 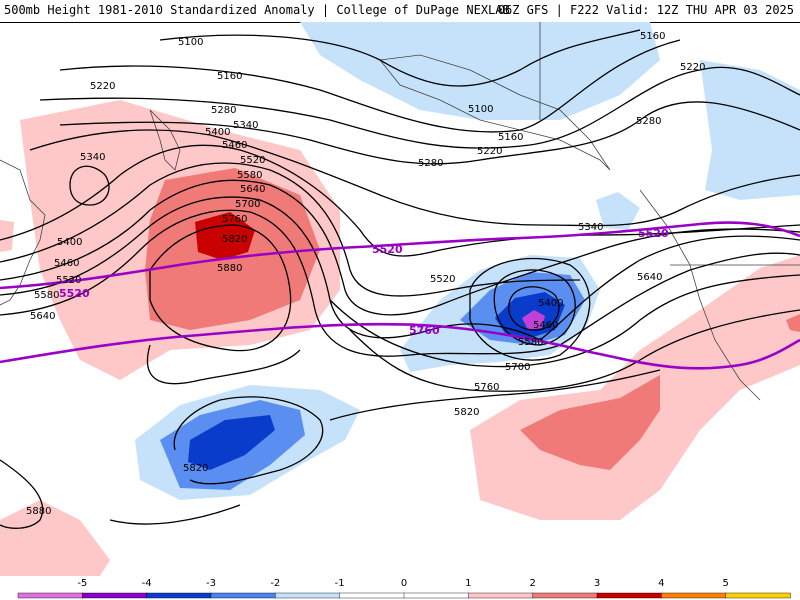 I want to click on contour-closed-low-west, so click(x=89, y=185).